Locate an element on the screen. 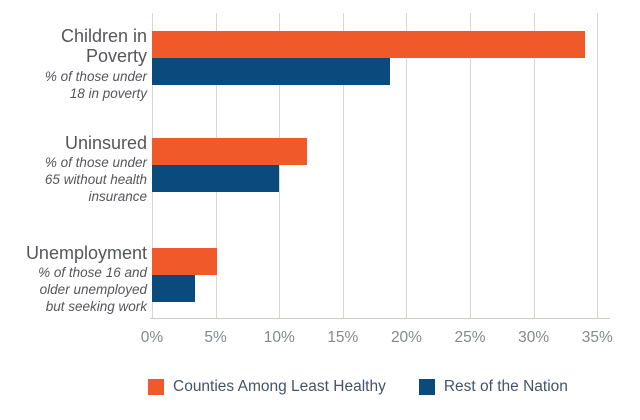 The height and width of the screenshot is (420, 640). category-title: Unemployment is located at coordinates (86, 253).